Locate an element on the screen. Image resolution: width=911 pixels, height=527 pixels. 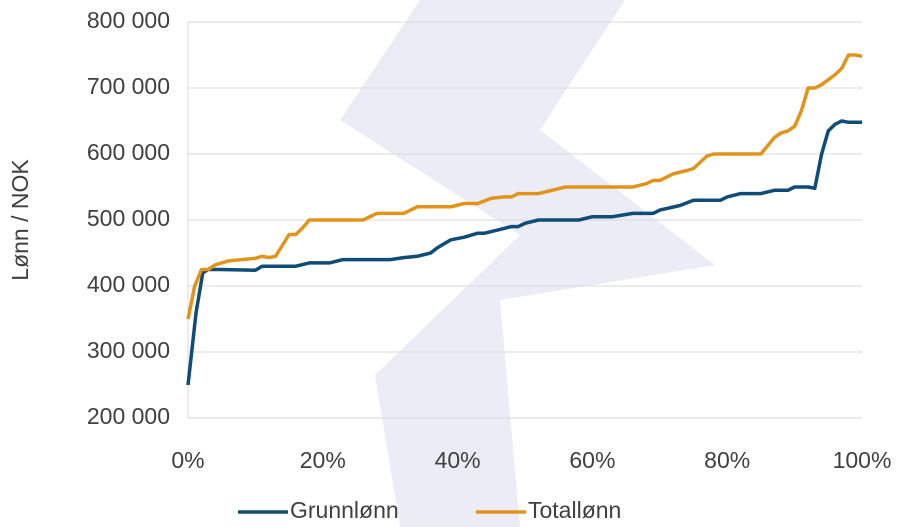
x-tick-label: 20% is located at coordinates (323, 460).